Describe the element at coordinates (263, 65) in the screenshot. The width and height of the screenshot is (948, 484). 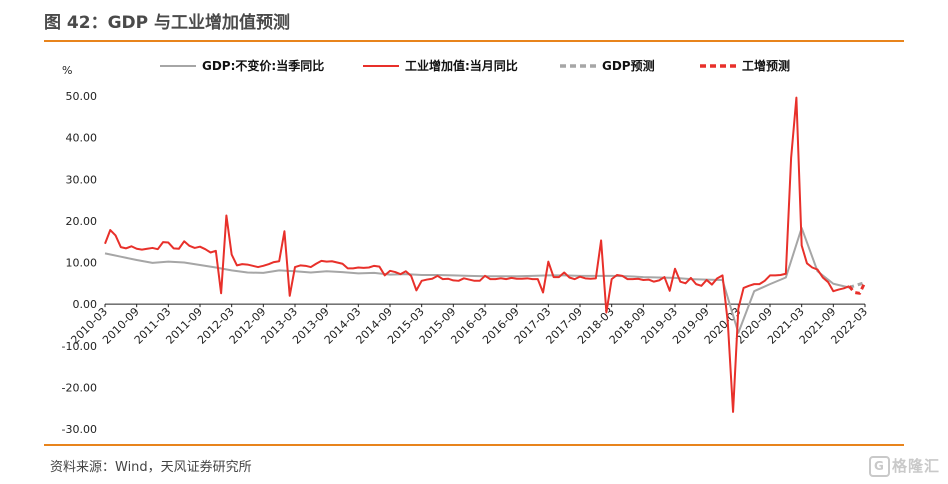
I see `legend-label-1: GDP:不变价:当季同比` at that location.